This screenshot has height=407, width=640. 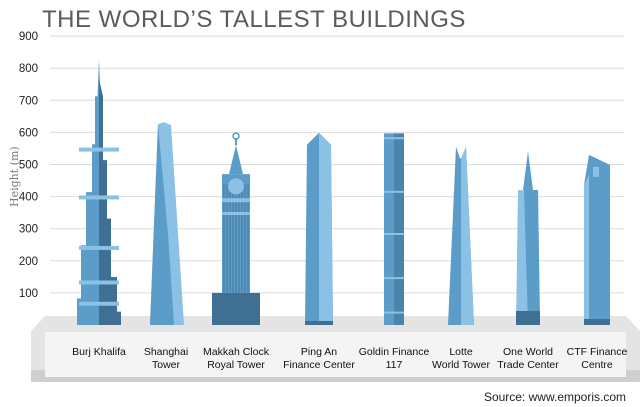 What do you see at coordinates (28, 37) in the screenshot?
I see `y-tick-label: 900` at bounding box center [28, 37].